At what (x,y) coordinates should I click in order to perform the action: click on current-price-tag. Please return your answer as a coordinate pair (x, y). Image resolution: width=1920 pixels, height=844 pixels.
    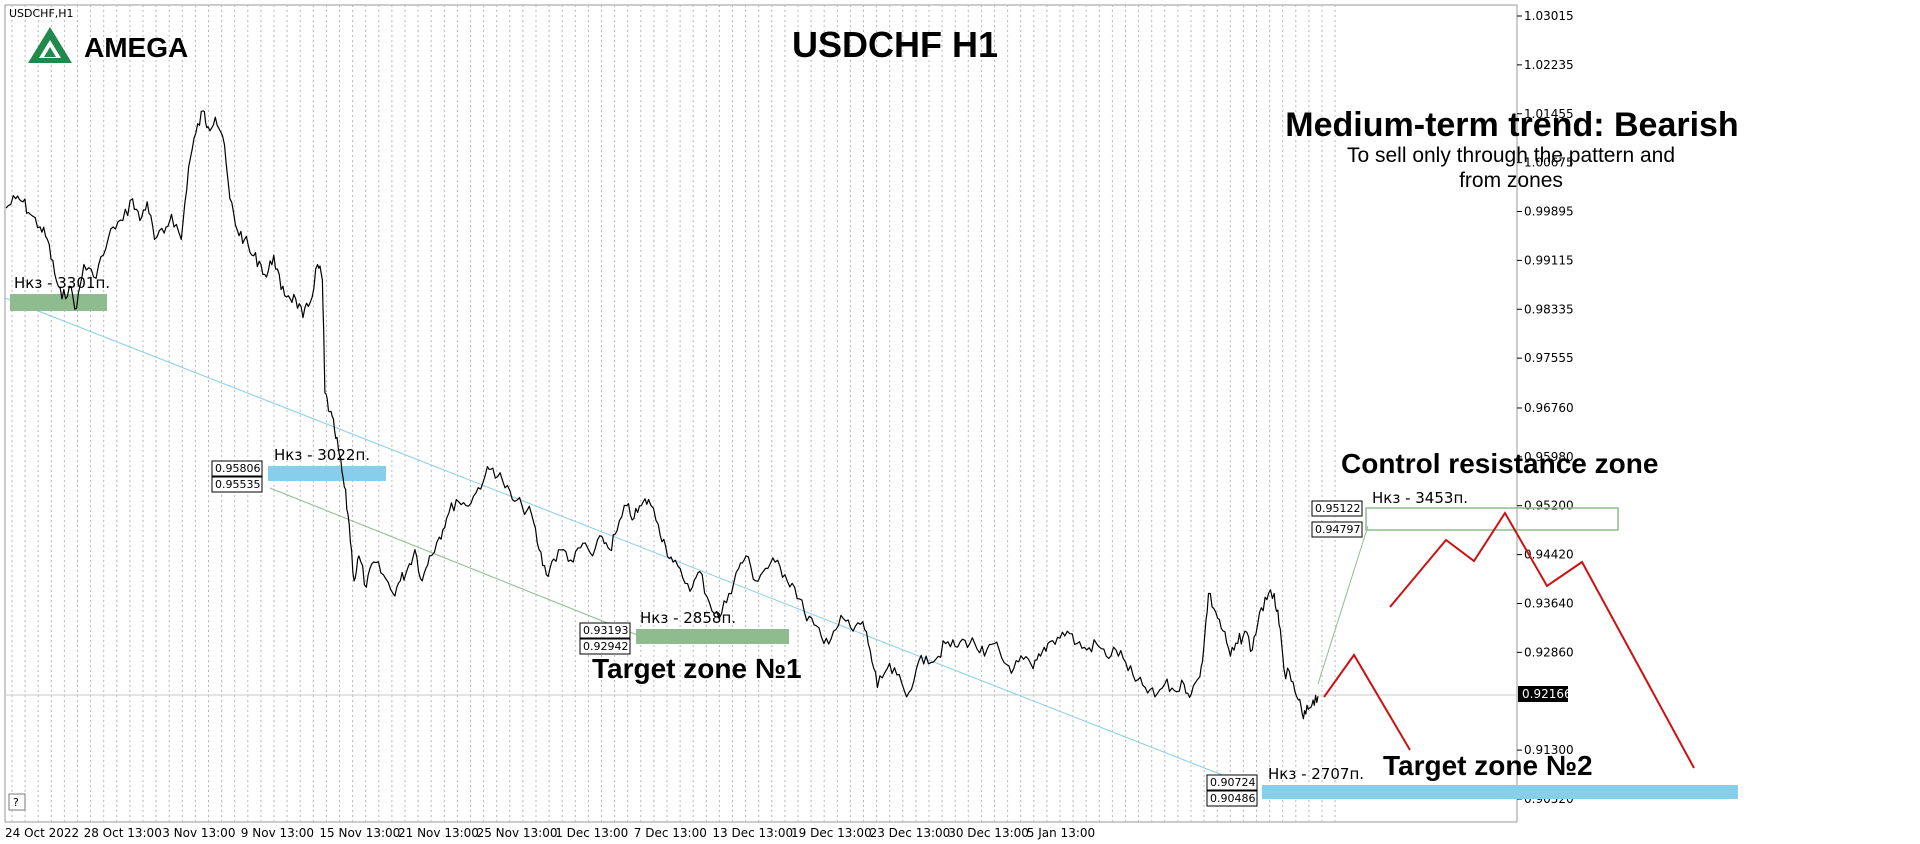
    Looking at the image, I should click on (1543, 694).